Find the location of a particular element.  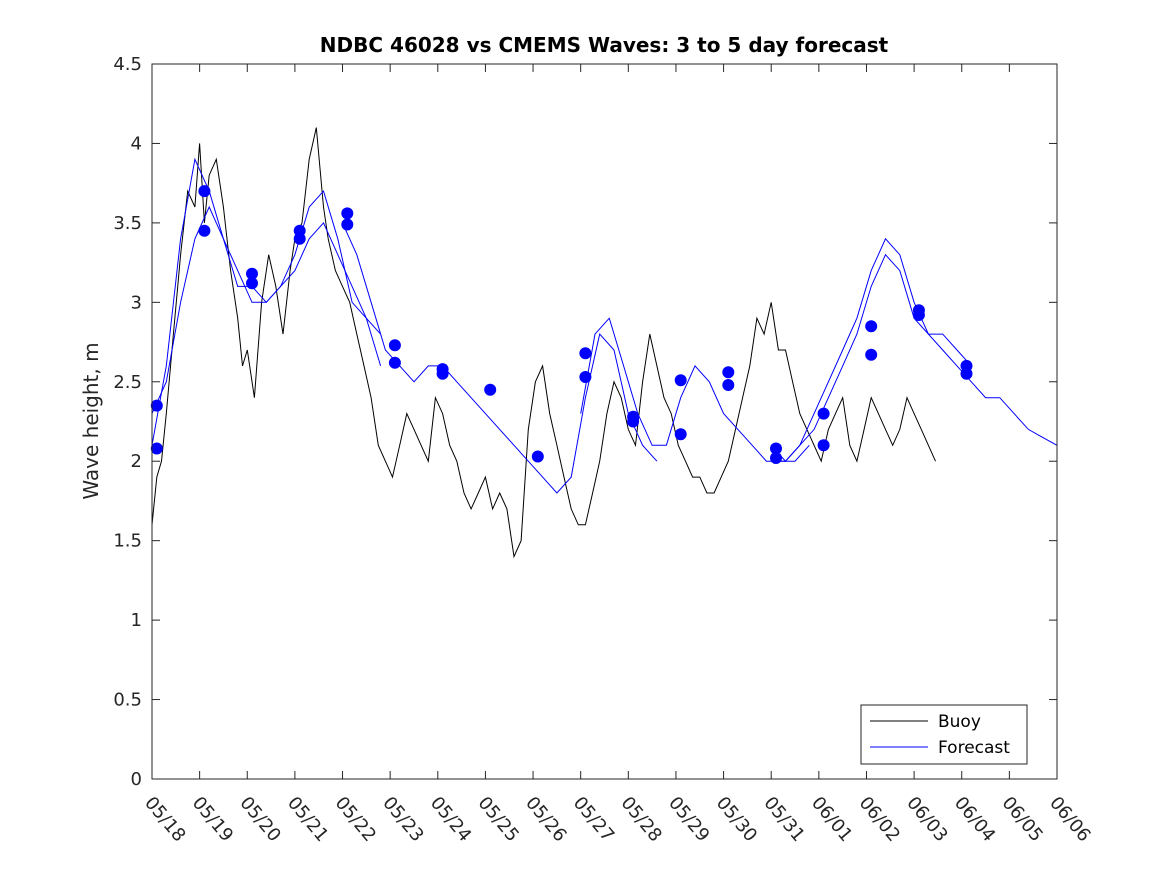

y-tick-label: 1 is located at coordinates (136, 620).